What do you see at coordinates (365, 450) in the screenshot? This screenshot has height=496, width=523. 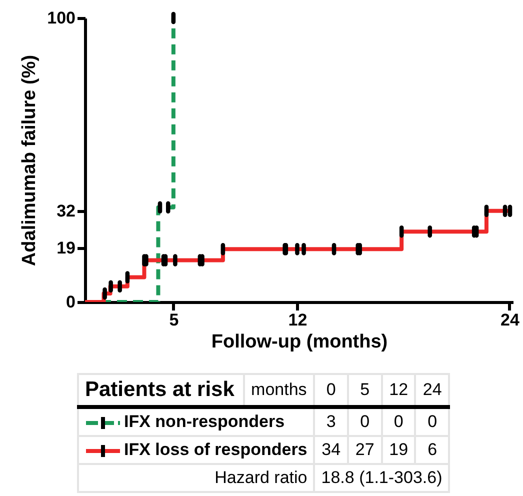 I see `text: 27` at bounding box center [365, 450].